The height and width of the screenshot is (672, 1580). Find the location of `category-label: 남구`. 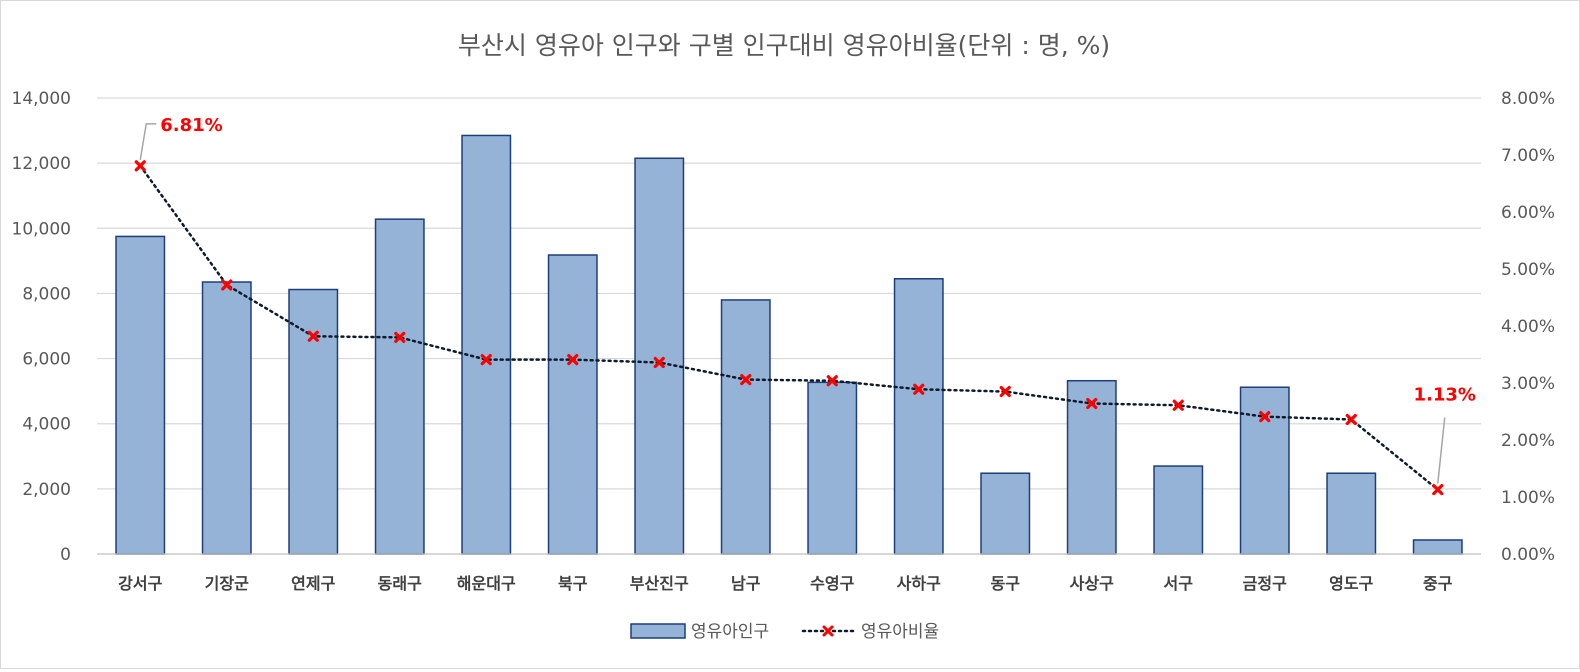

category-label: 남구 is located at coordinates (746, 583).